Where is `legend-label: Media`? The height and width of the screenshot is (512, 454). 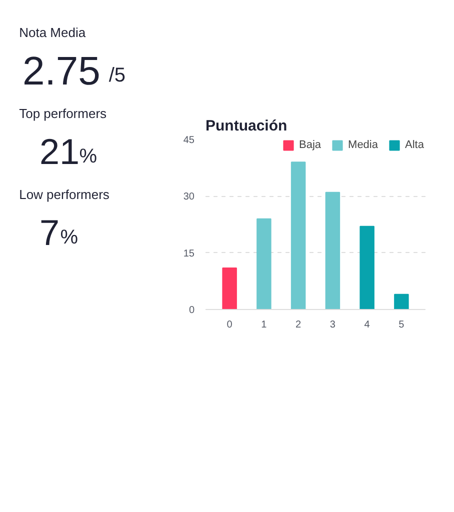 legend-label: Media is located at coordinates (363, 145).